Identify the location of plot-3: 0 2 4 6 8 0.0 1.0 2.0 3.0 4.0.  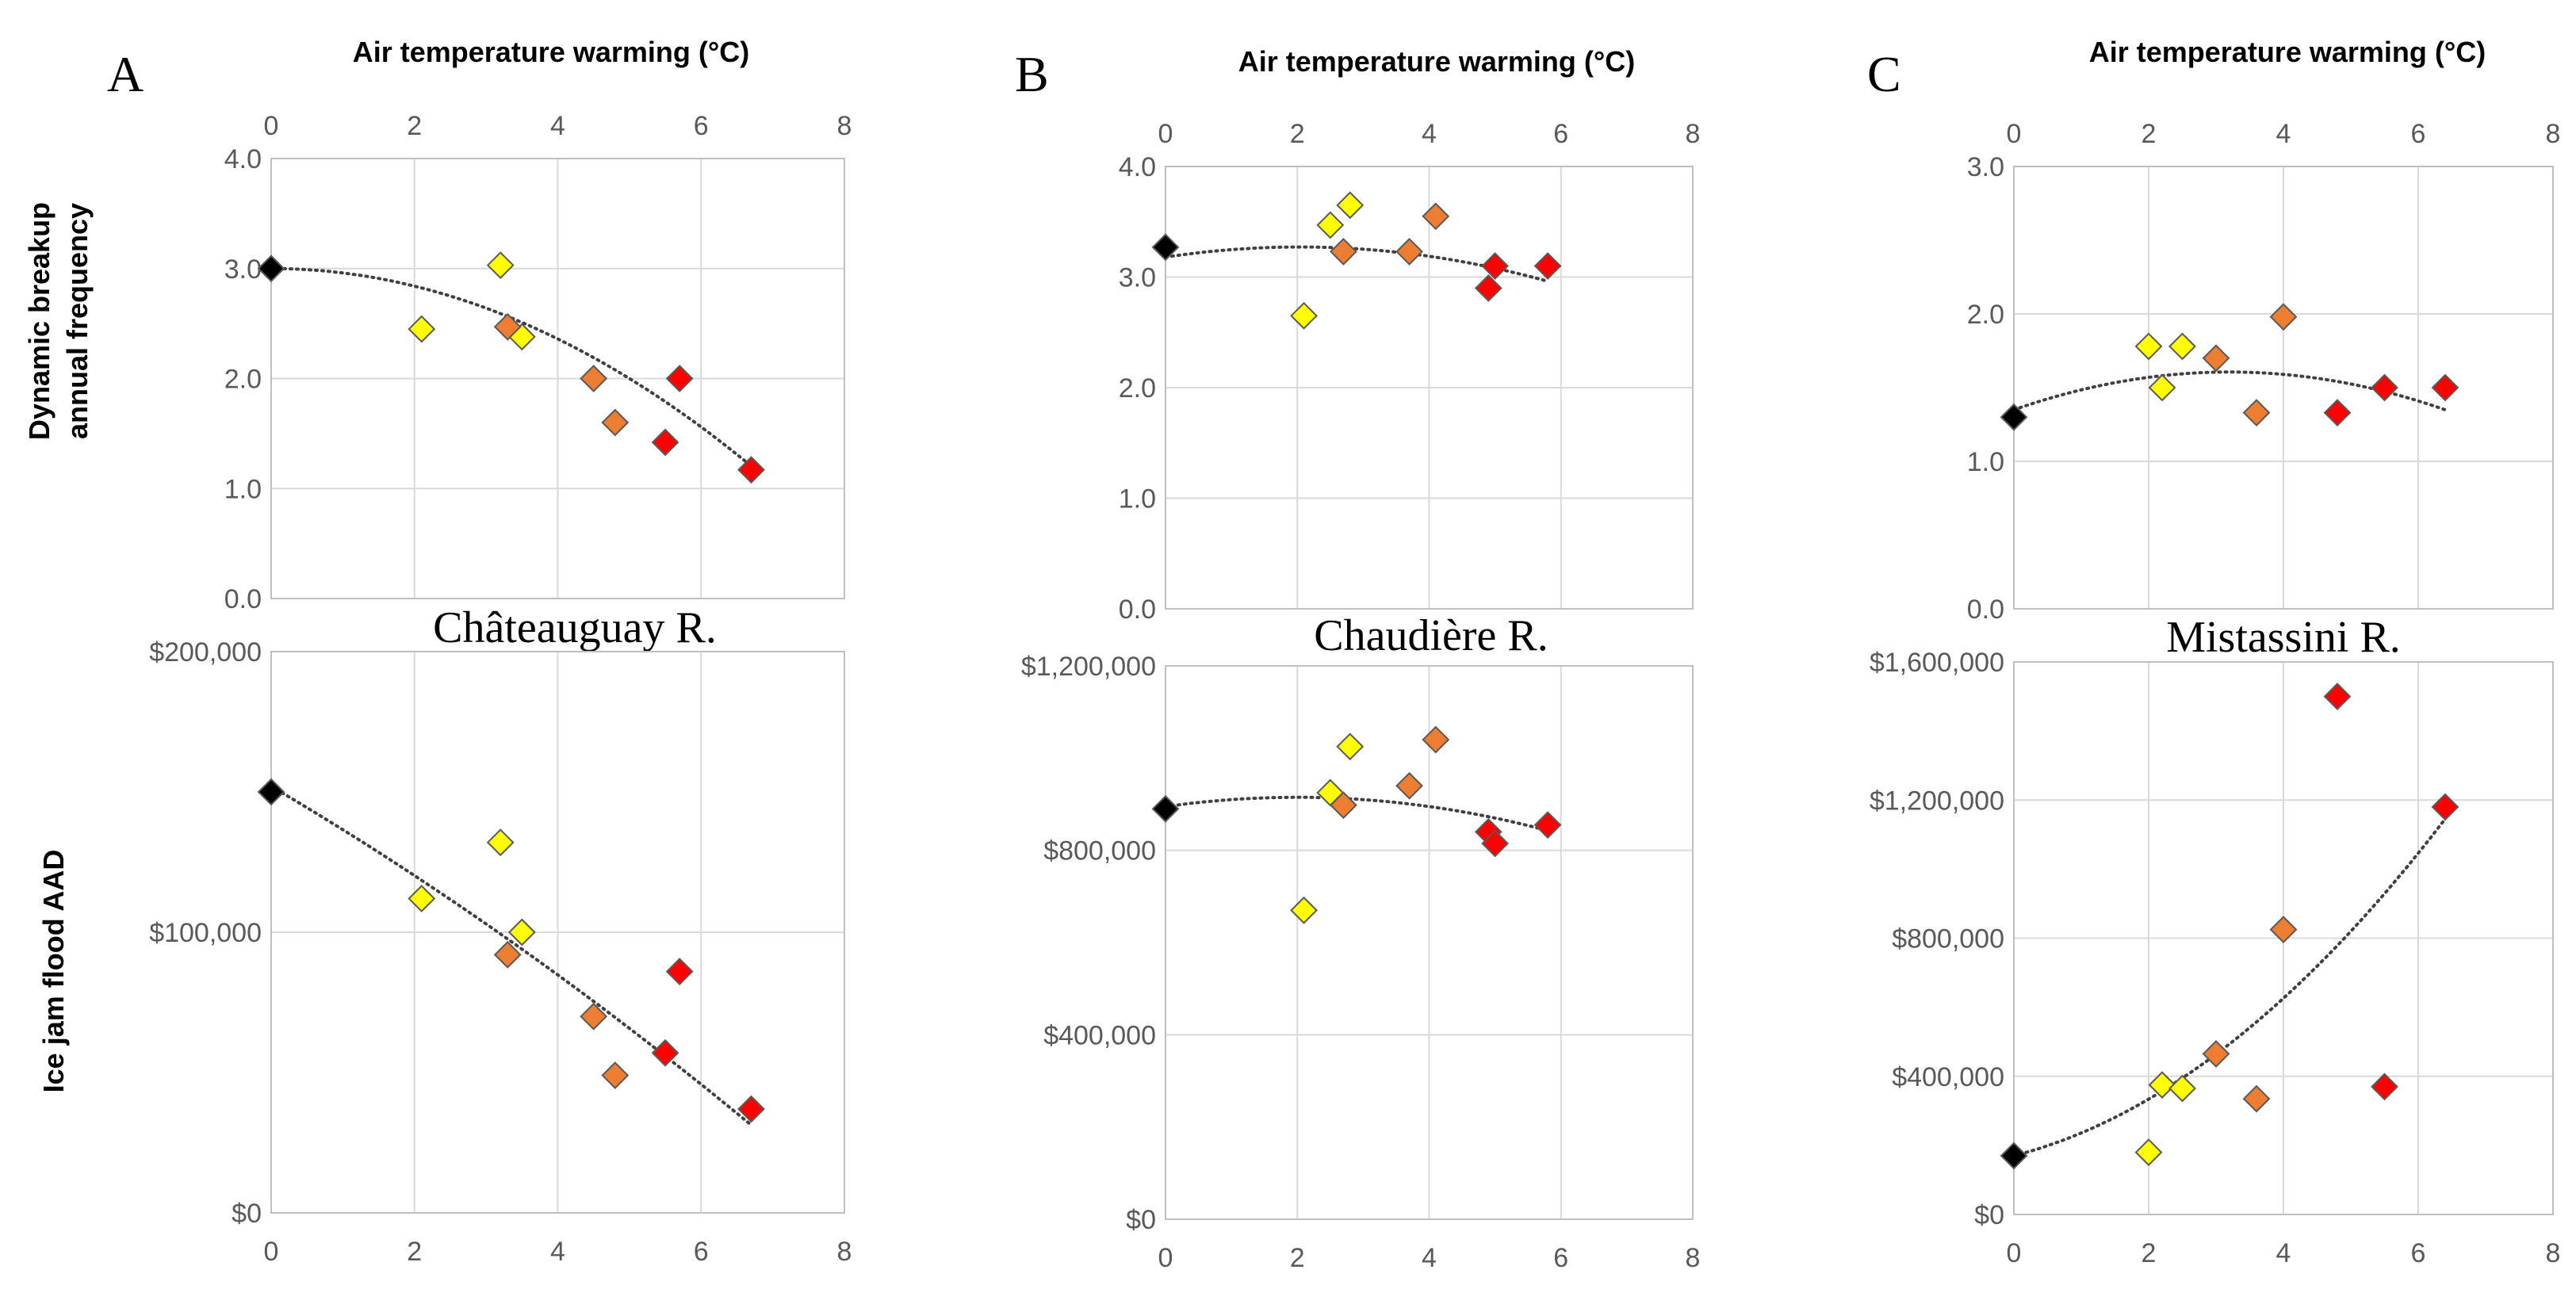
(1410, 372).